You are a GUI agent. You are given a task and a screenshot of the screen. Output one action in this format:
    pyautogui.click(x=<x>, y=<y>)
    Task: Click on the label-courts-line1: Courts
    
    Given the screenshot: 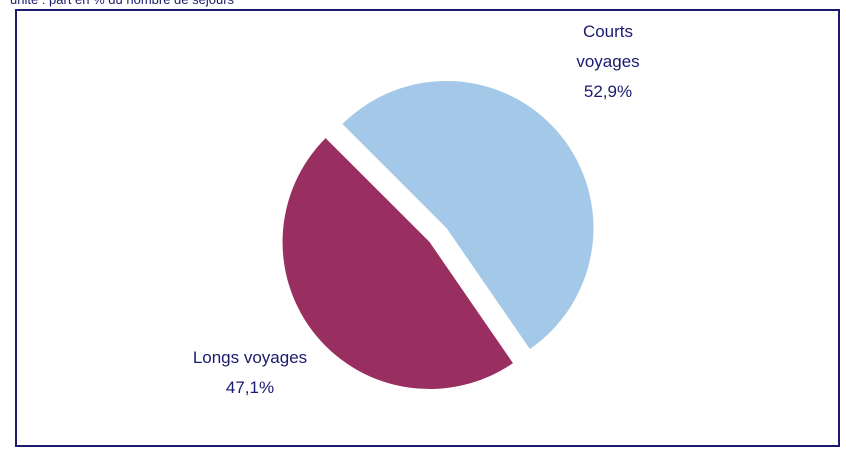 What is the action you would take?
    pyautogui.click(x=608, y=31)
    